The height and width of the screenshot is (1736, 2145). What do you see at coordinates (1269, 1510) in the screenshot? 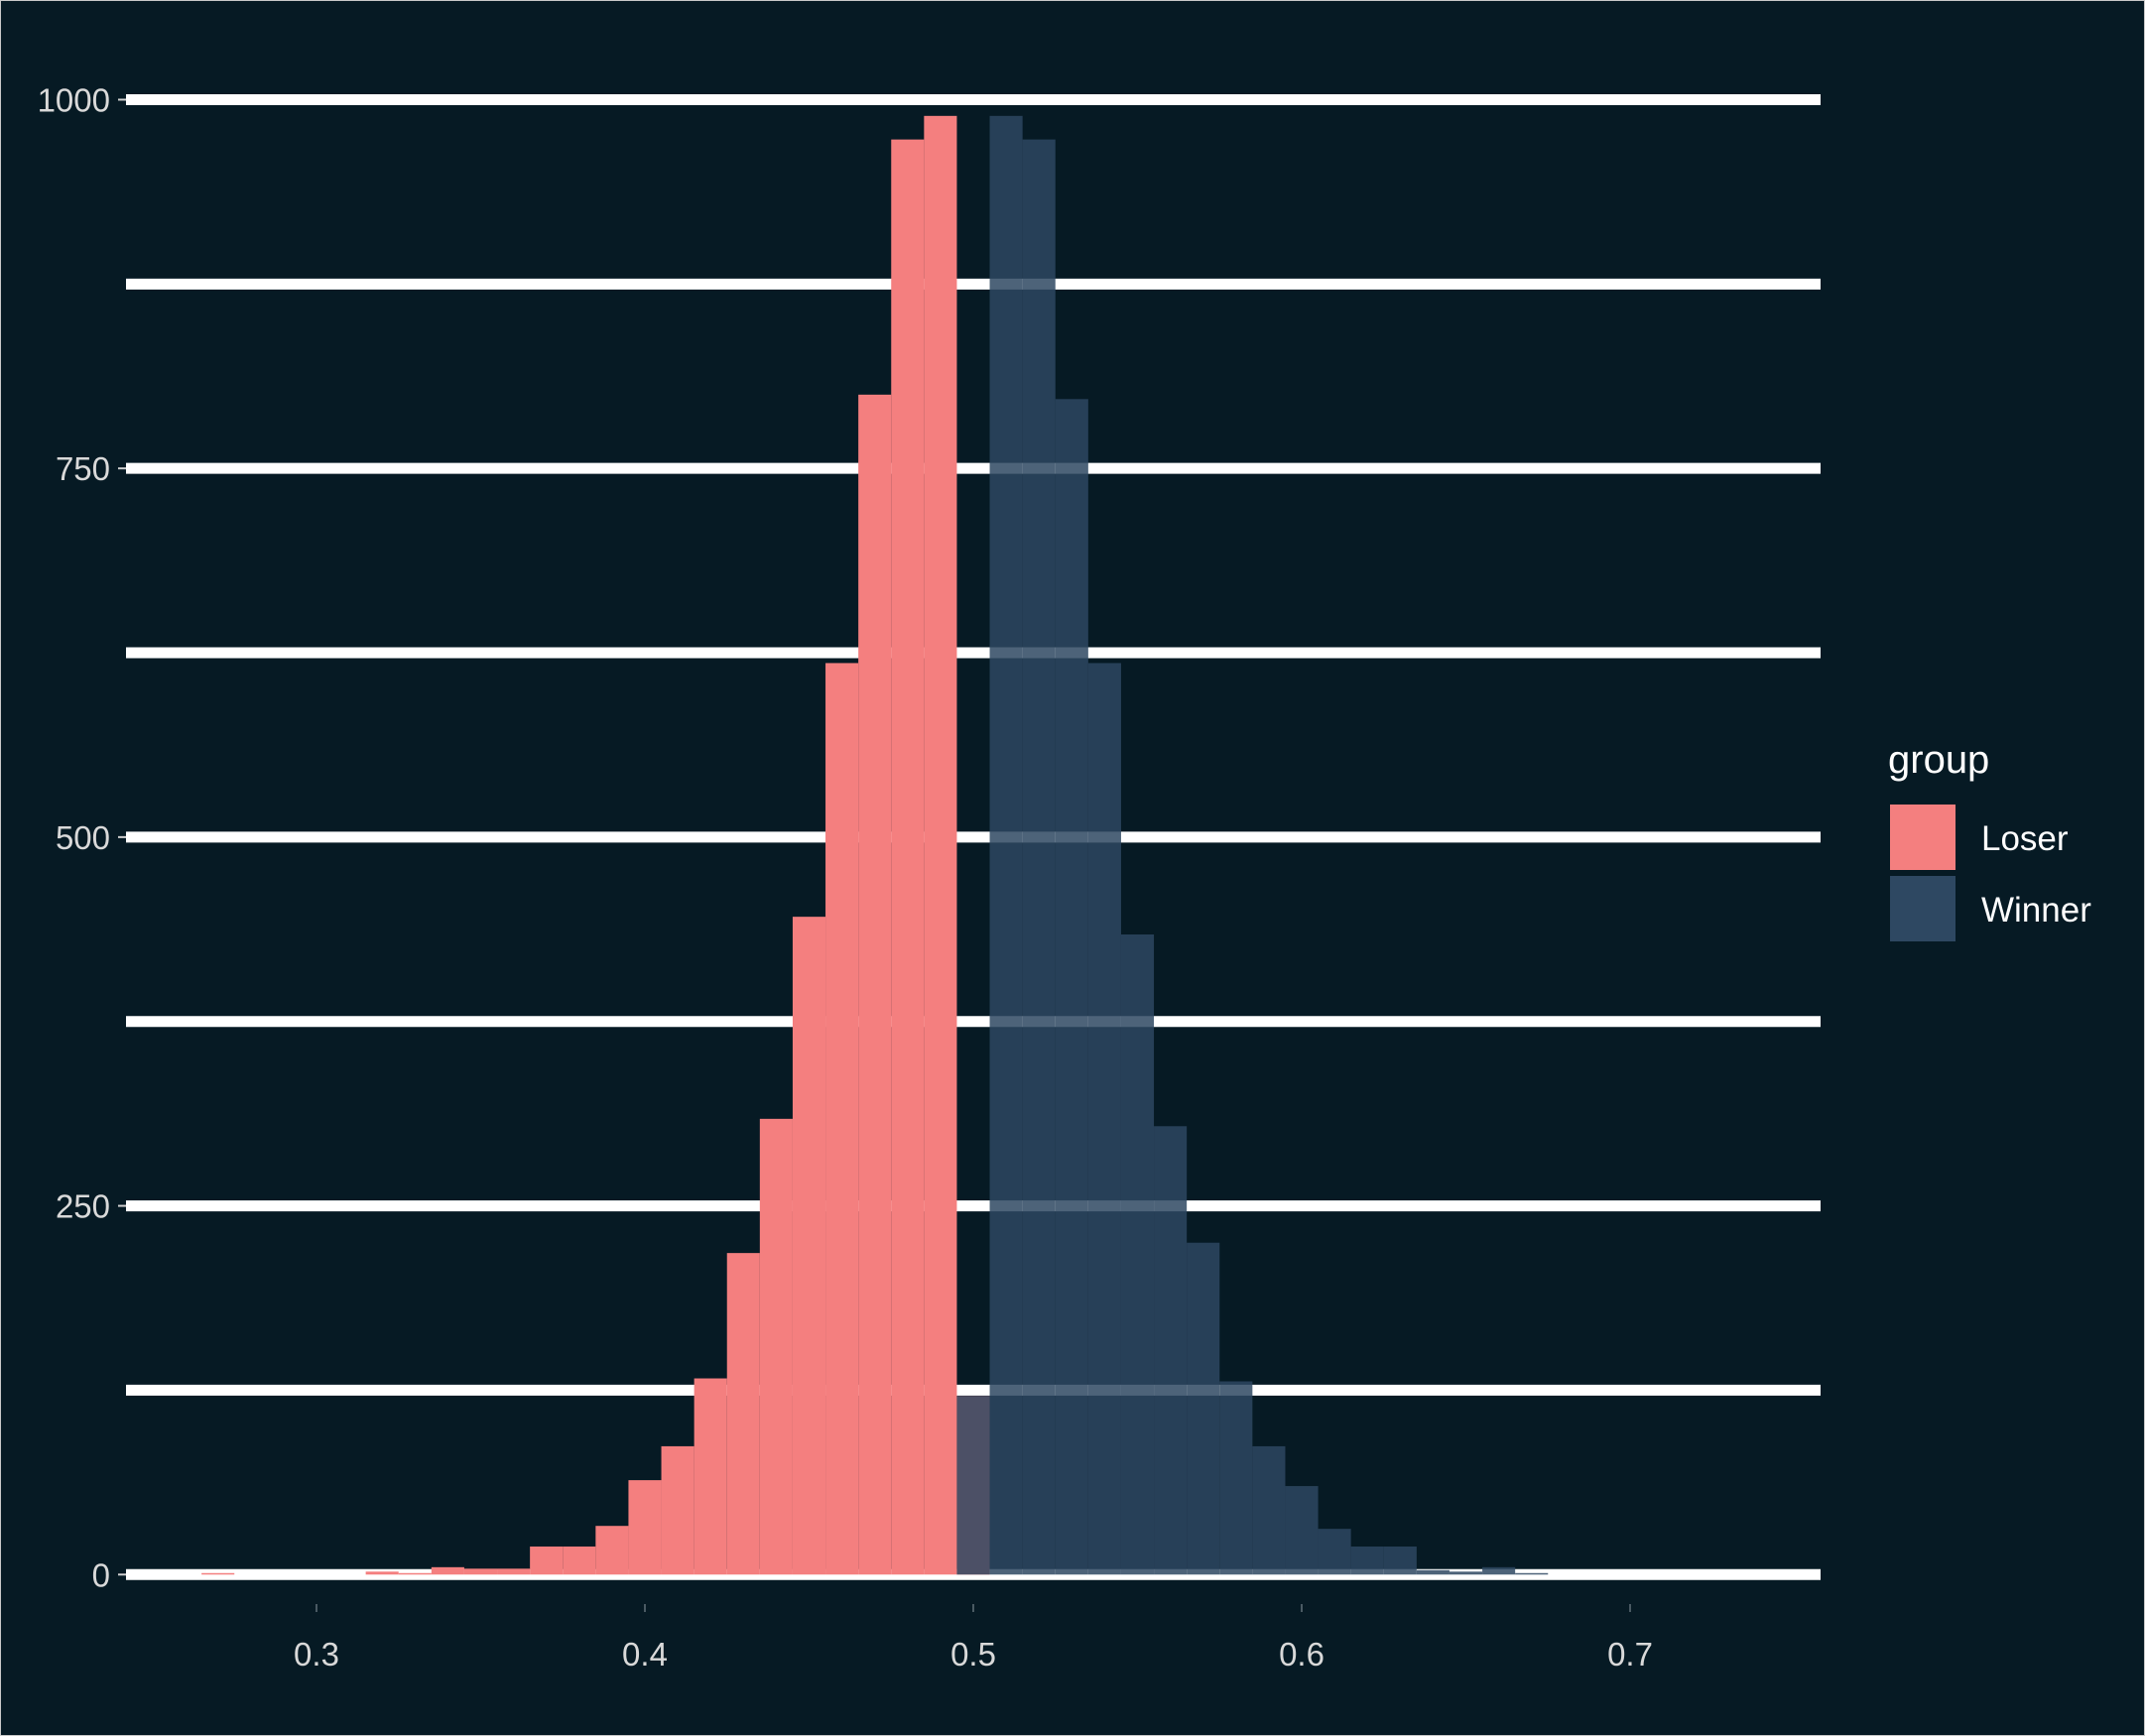
I see `bar-winner-0.59` at bounding box center [1269, 1510].